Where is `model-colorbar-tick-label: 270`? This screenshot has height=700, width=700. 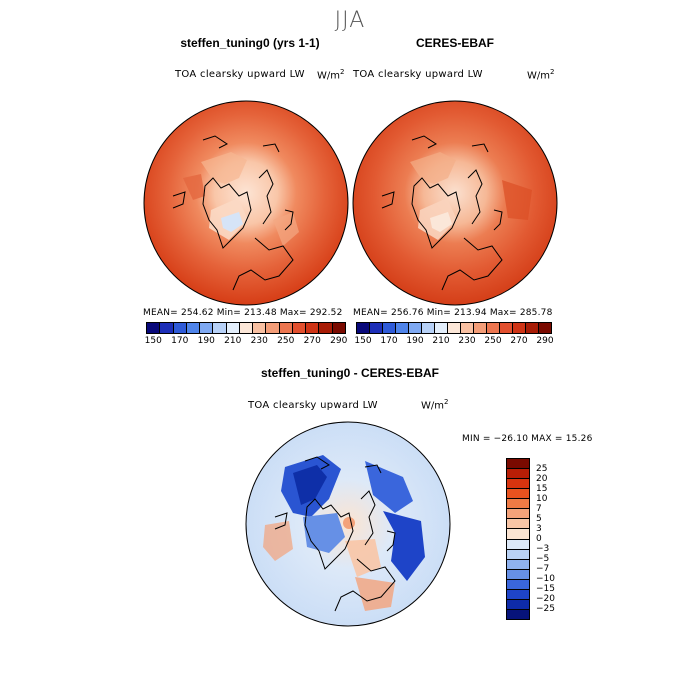 model-colorbar-tick-label: 270 is located at coordinates (312, 341).